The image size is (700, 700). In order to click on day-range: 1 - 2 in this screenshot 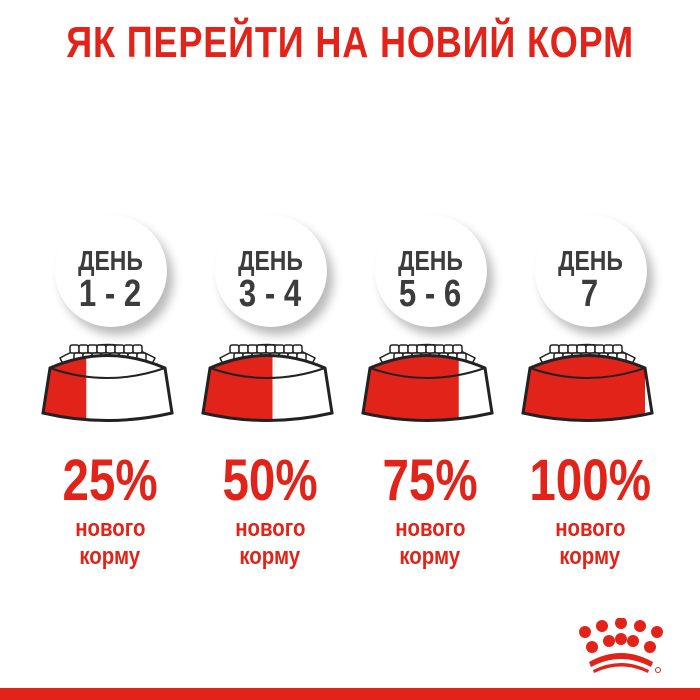, I will do `click(110, 294)`.